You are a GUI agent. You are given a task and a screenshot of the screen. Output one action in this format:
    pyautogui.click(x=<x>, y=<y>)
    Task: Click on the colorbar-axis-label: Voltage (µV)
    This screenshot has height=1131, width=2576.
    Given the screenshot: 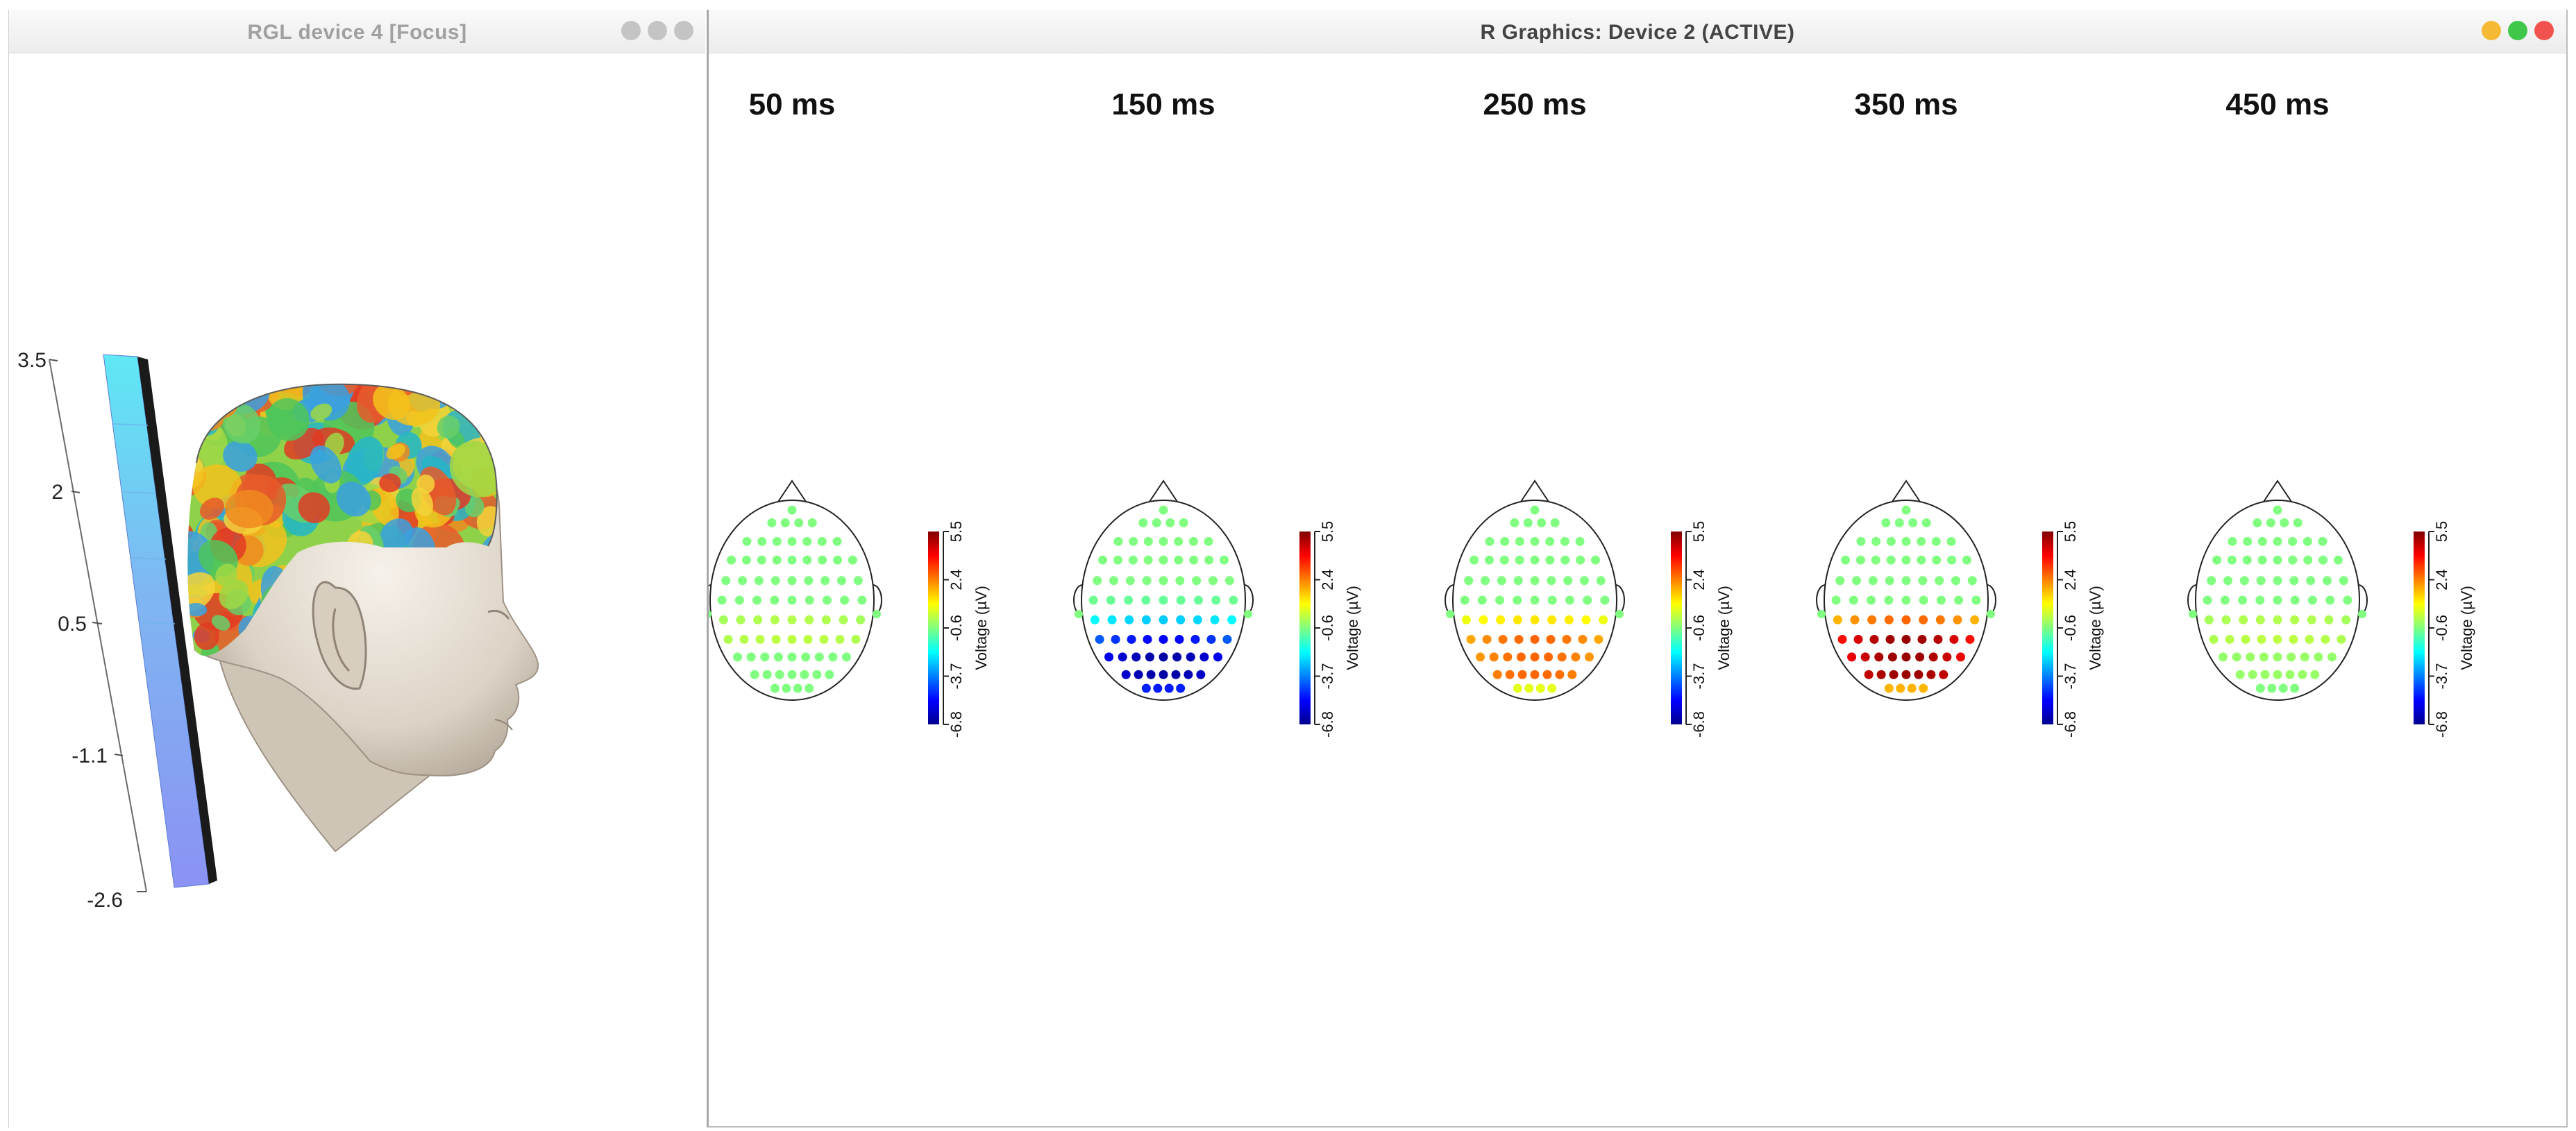 What is the action you would take?
    pyautogui.click(x=1724, y=628)
    